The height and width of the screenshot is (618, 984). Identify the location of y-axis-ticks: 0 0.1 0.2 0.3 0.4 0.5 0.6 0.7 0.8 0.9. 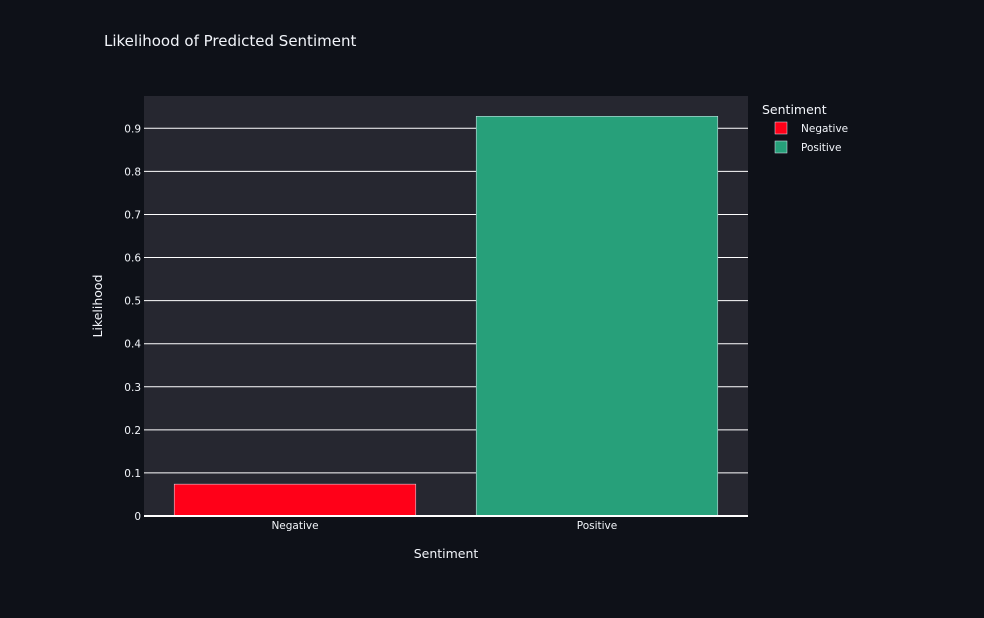
(132, 323).